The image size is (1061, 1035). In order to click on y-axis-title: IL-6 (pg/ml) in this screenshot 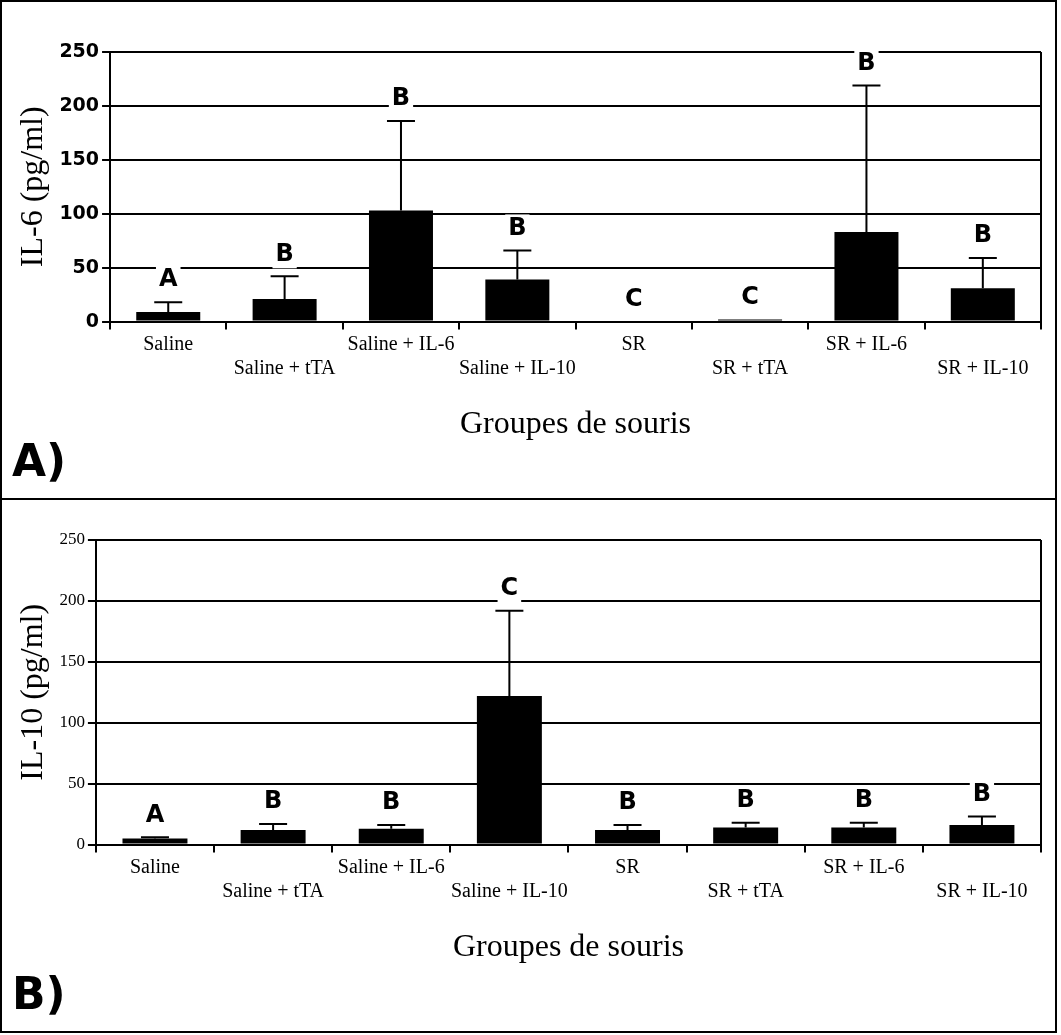, I will do `click(30, 187)`.